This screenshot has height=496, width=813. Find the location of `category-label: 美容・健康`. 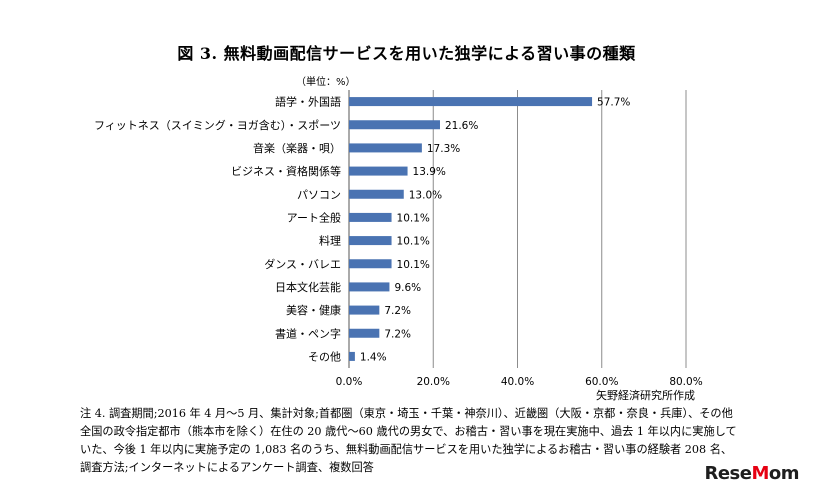

category-label: 美容・健康 is located at coordinates (313, 310).